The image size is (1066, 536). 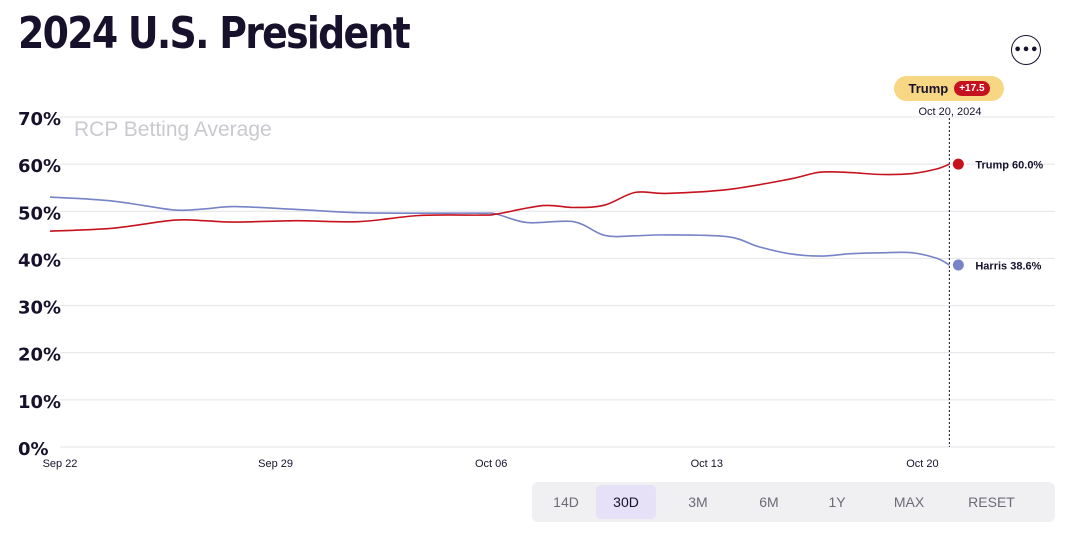 I want to click on hover-date: Oct 20, 2024, so click(x=950, y=112).